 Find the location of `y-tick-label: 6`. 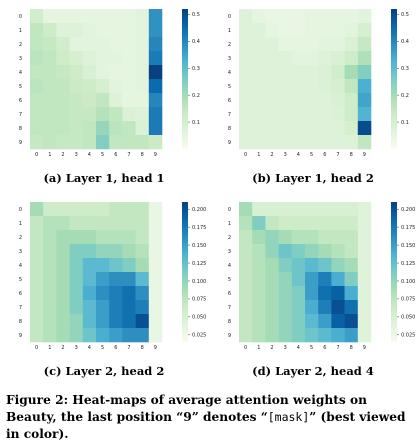

y-tick-label: 6 is located at coordinates (229, 294).